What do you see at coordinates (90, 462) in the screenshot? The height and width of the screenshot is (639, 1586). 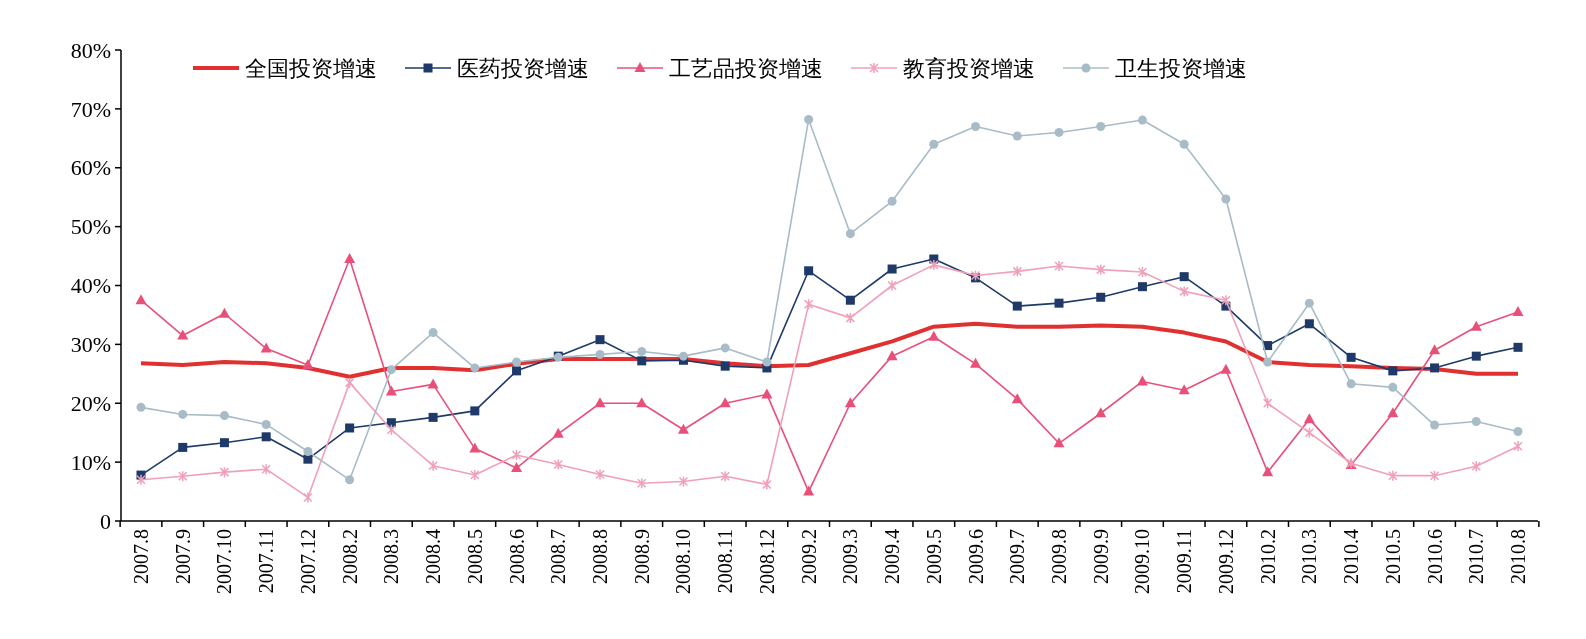 I see `y-tick-label: 10%` at bounding box center [90, 462].